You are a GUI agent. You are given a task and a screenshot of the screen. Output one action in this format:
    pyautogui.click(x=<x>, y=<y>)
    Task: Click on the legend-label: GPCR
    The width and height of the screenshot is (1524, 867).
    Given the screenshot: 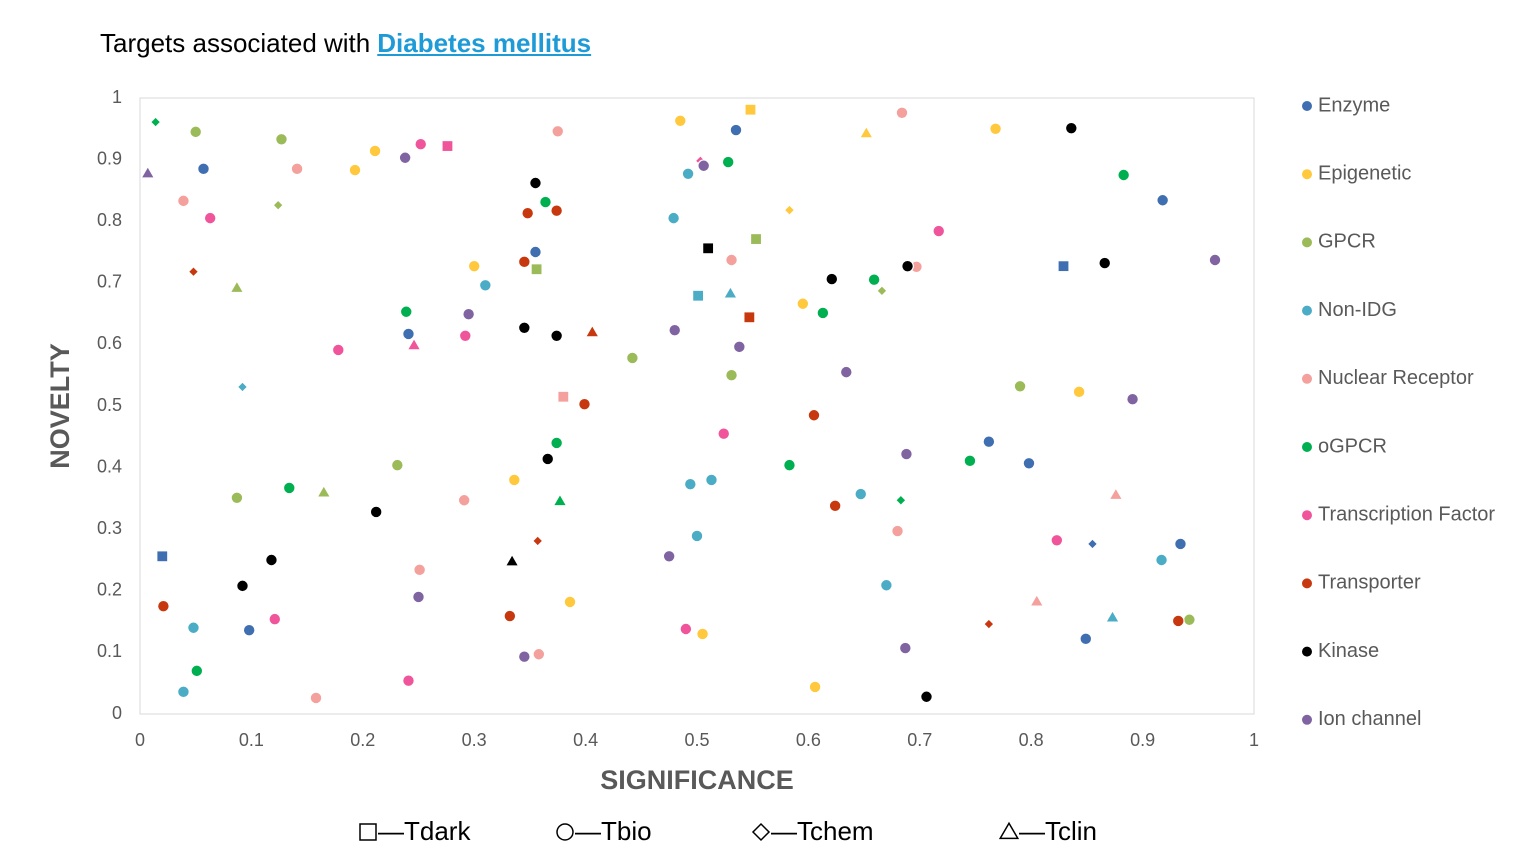 What is the action you would take?
    pyautogui.click(x=1347, y=242)
    